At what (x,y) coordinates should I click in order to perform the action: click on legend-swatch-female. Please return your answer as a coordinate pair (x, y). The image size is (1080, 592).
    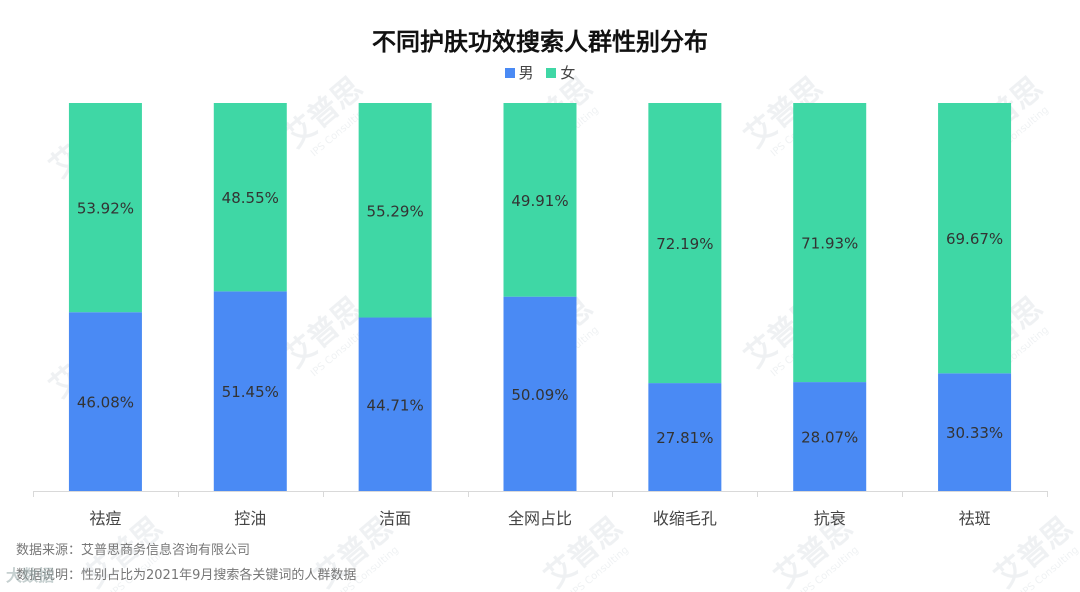
    Looking at the image, I should click on (551, 73).